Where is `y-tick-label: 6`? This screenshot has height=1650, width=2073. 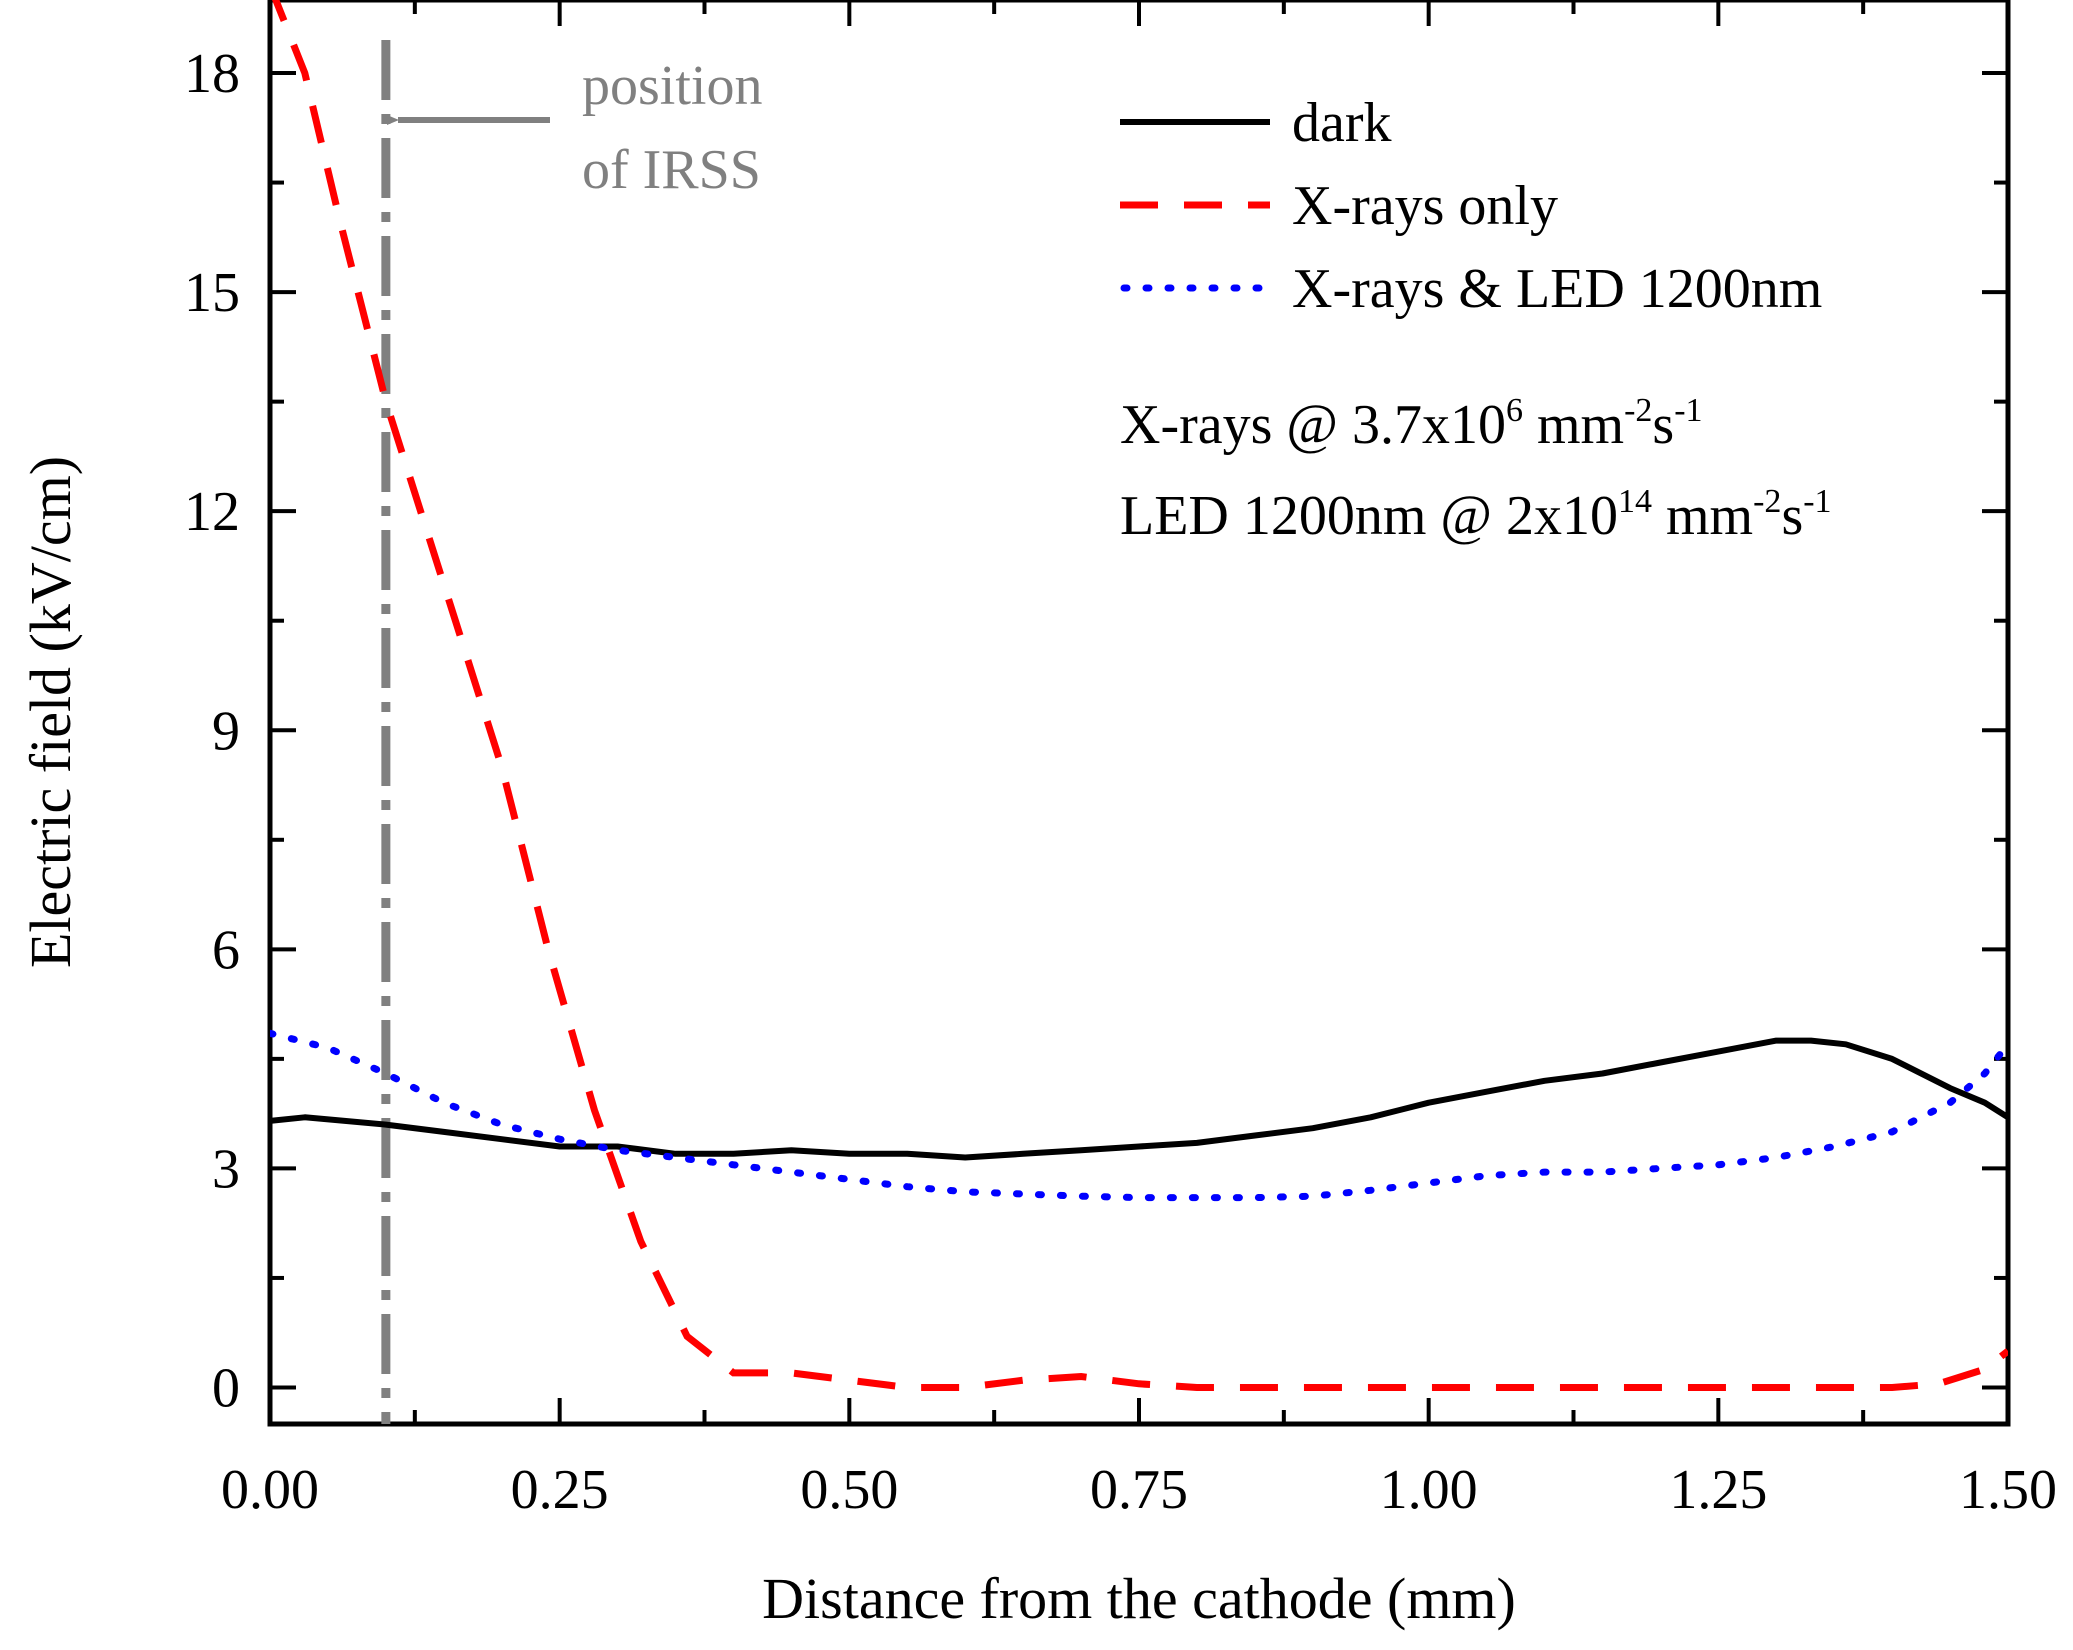 y-tick-label: 6 is located at coordinates (226, 950).